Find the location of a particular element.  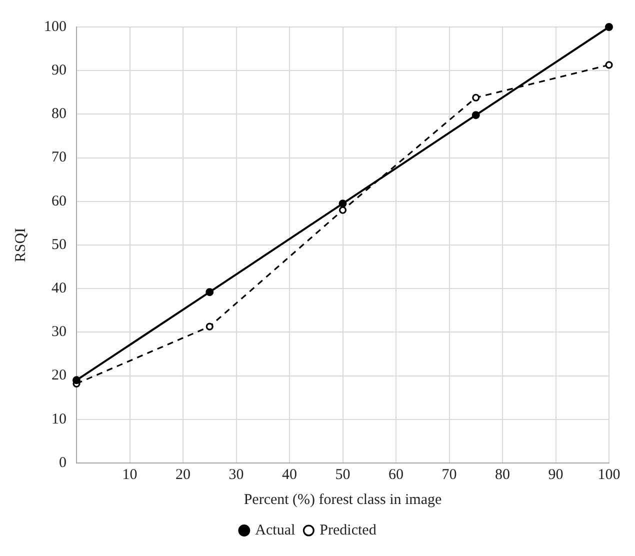

y-tick-label: 60 is located at coordinates (59, 201).